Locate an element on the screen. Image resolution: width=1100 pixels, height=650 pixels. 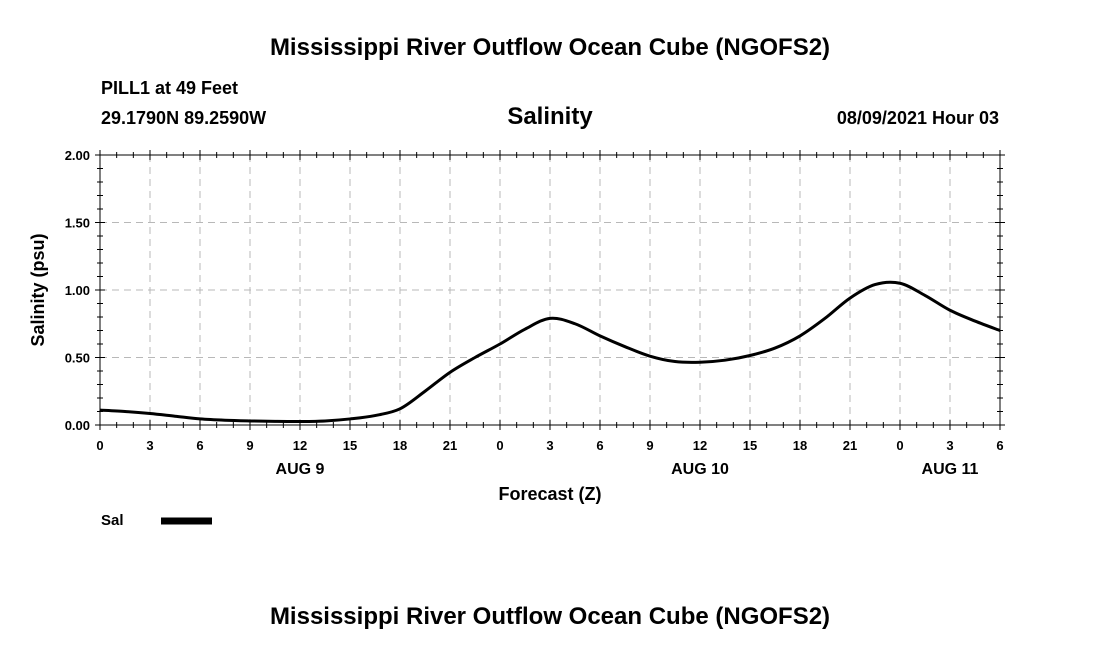
y-tick-label: 0.50 is located at coordinates (77, 358).